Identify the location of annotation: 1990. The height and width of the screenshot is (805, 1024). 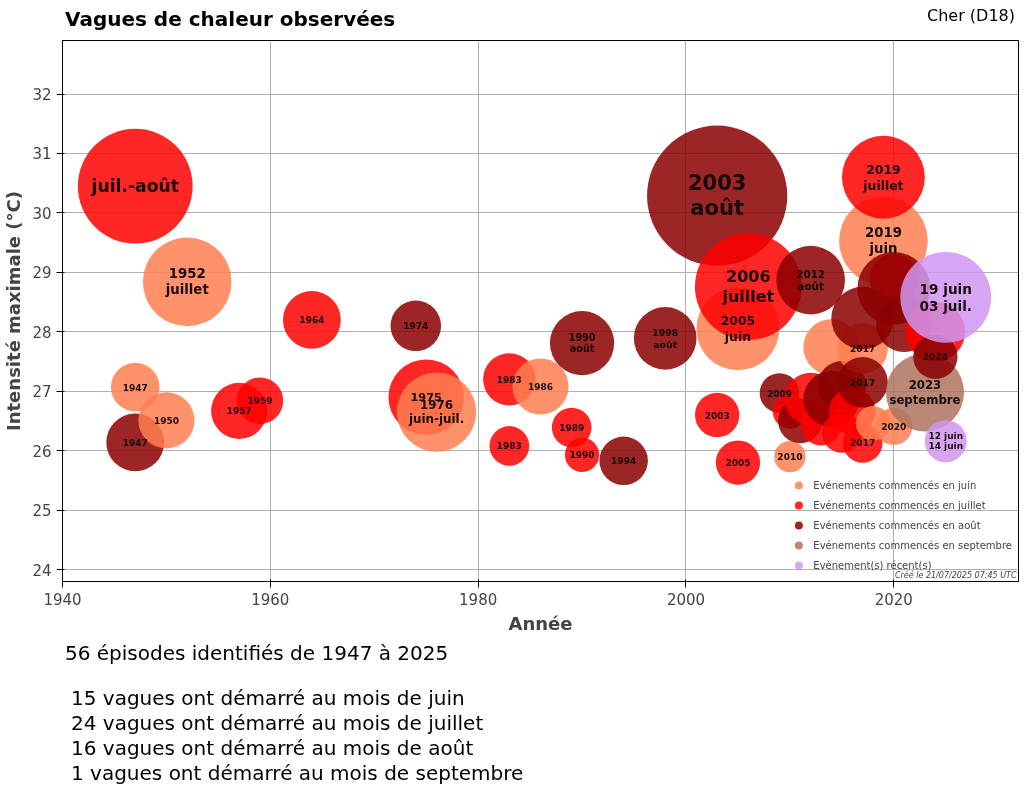
(582, 455).